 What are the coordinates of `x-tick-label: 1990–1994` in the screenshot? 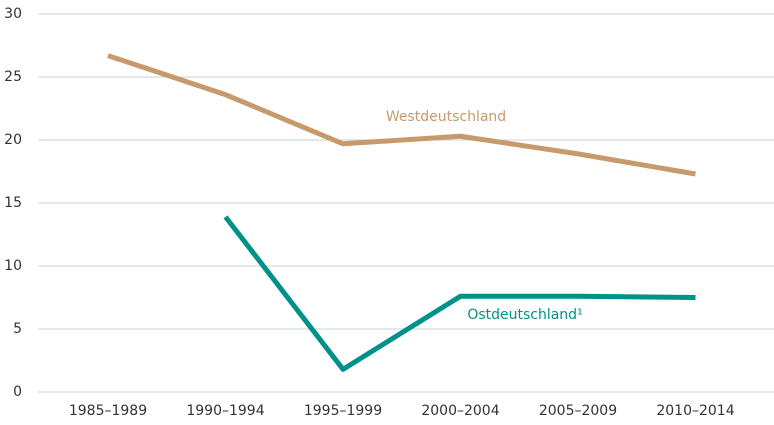 It's located at (225, 411).